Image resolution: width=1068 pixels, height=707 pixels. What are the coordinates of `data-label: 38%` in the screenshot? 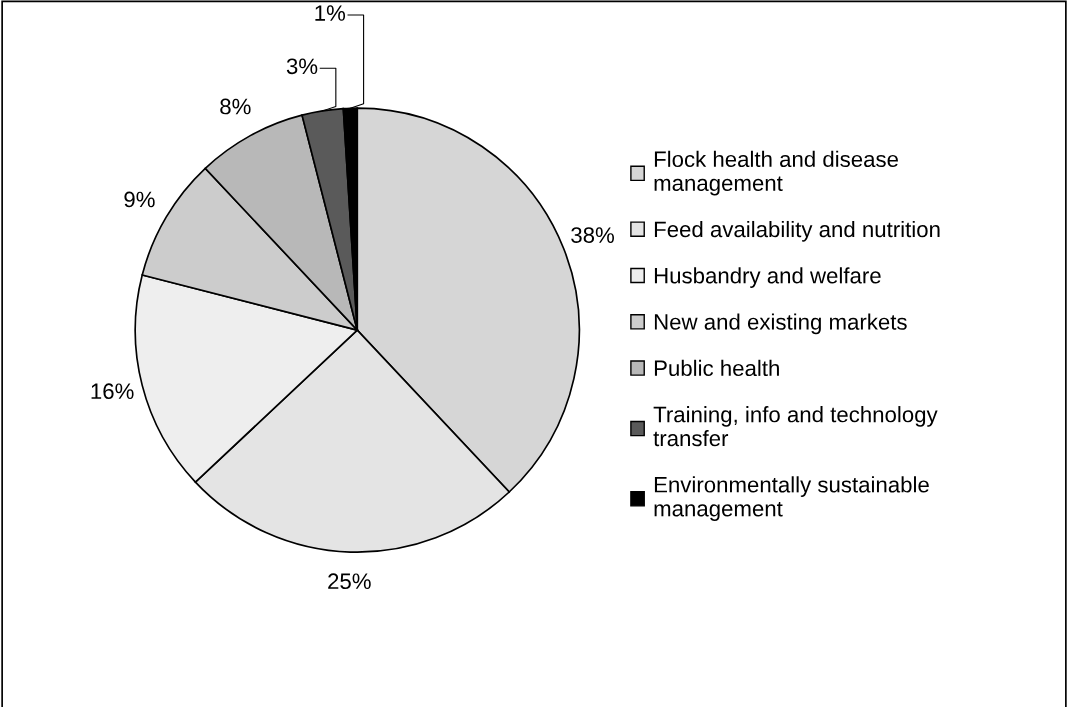 It's located at (592, 235).